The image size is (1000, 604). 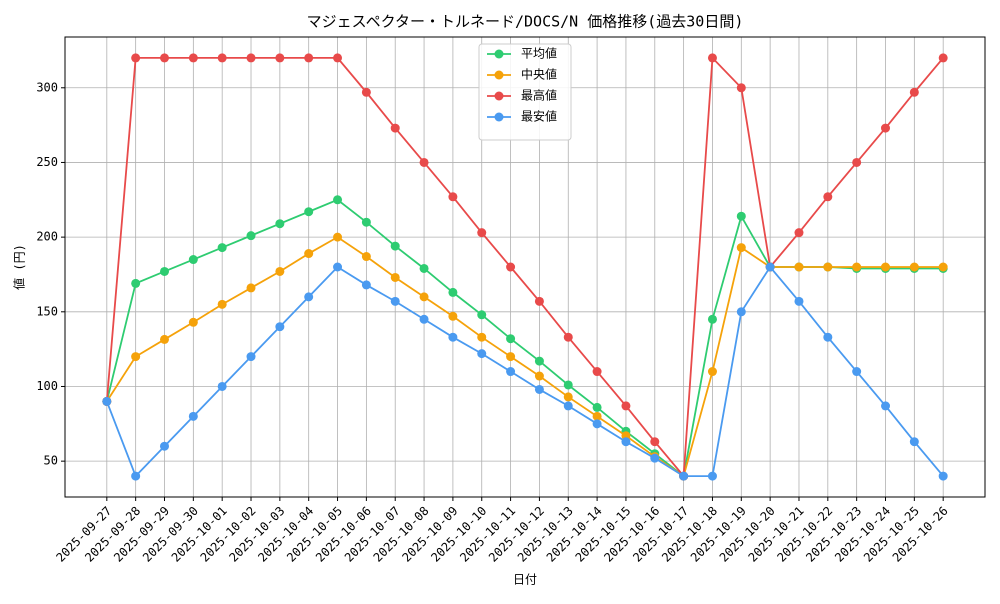 What do you see at coordinates (47, 87) in the screenshot?
I see `y-tick-label: 300` at bounding box center [47, 87].